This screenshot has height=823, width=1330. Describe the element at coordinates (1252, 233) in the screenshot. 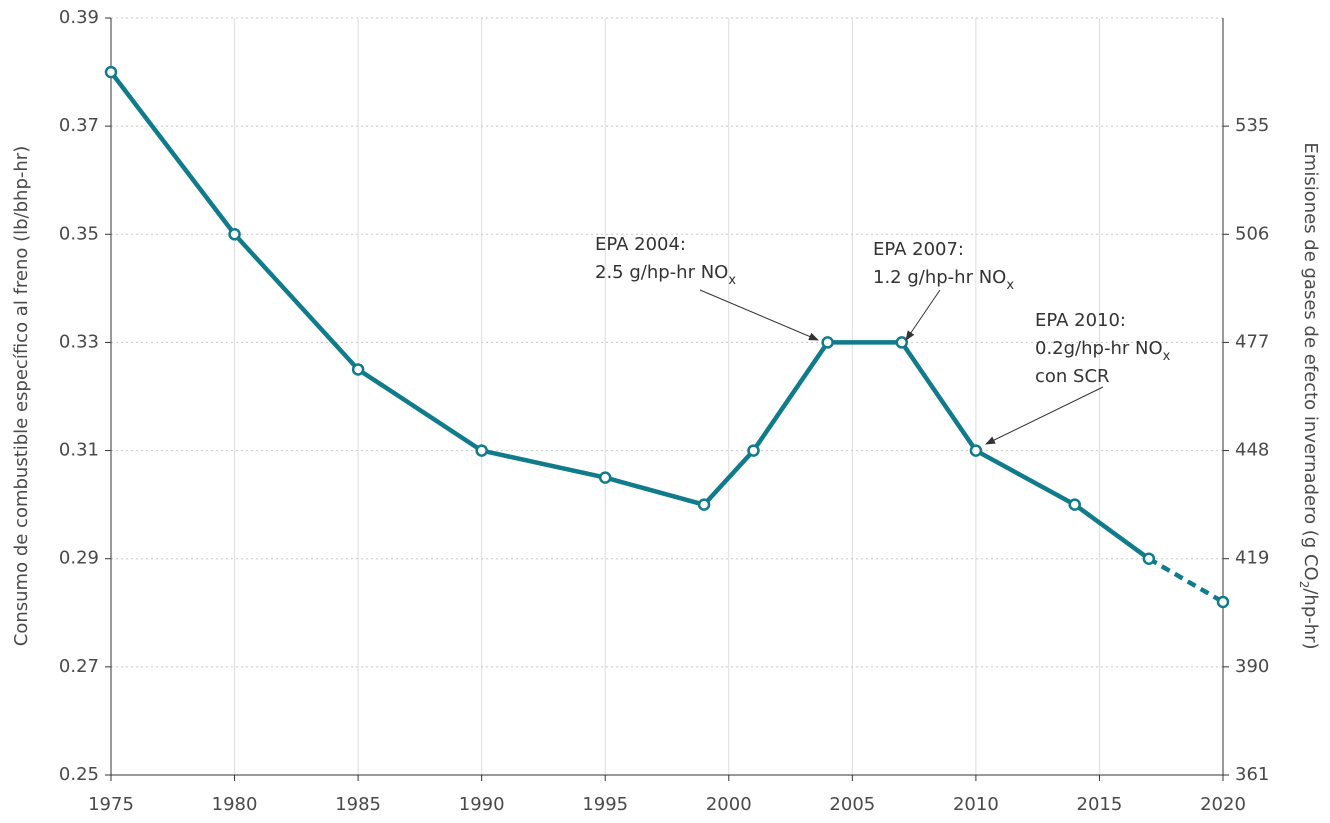

I see `y2-tick-label: 506` at that location.